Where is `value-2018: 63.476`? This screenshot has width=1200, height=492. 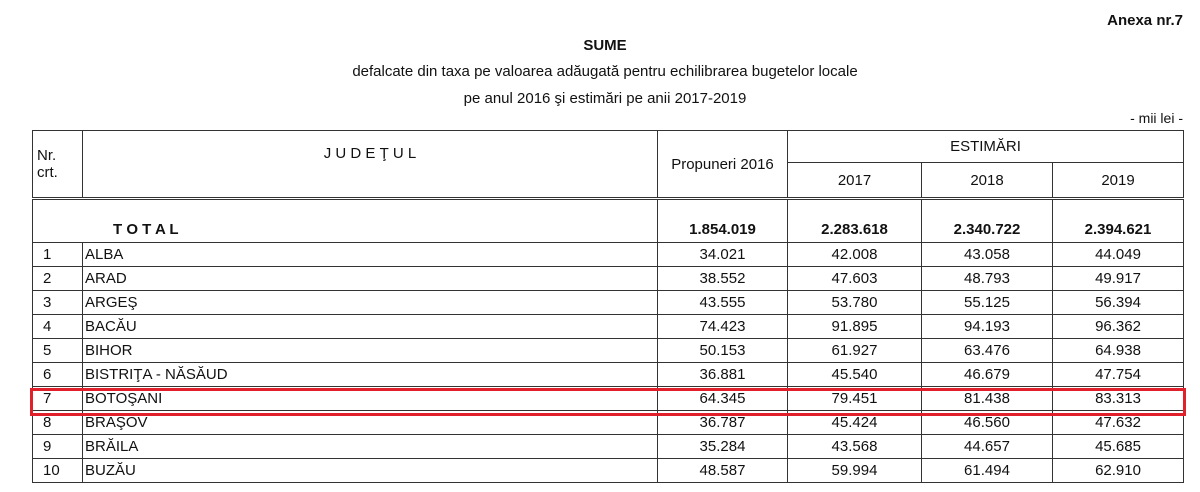 value-2018: 63.476 is located at coordinates (987, 350).